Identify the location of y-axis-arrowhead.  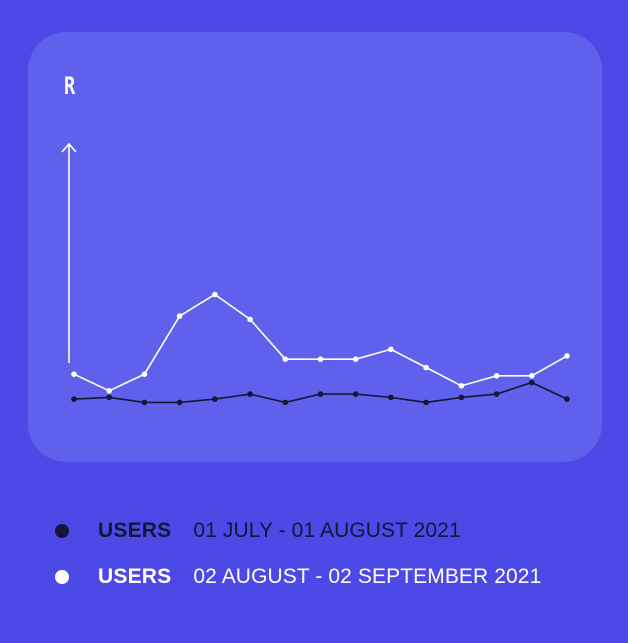
(69, 147).